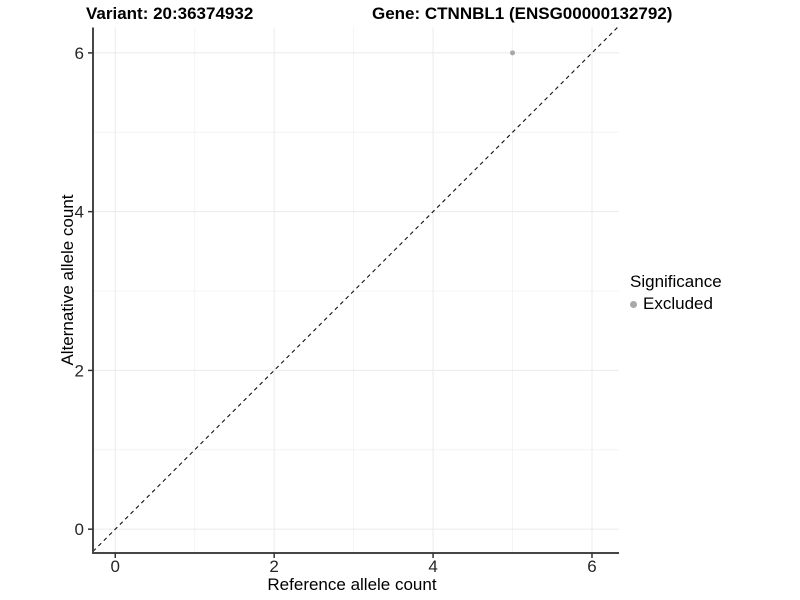 Image resolution: width=800 pixels, height=600 pixels. What do you see at coordinates (513, 53) in the screenshot?
I see `data-point` at bounding box center [513, 53].